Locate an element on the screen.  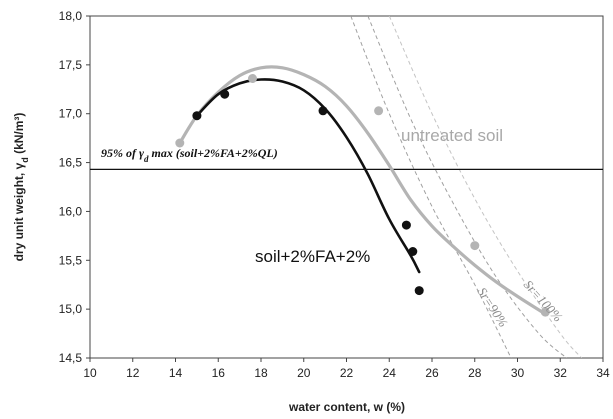
untreated-soil-label: untreated soil is located at coordinates (452, 135).